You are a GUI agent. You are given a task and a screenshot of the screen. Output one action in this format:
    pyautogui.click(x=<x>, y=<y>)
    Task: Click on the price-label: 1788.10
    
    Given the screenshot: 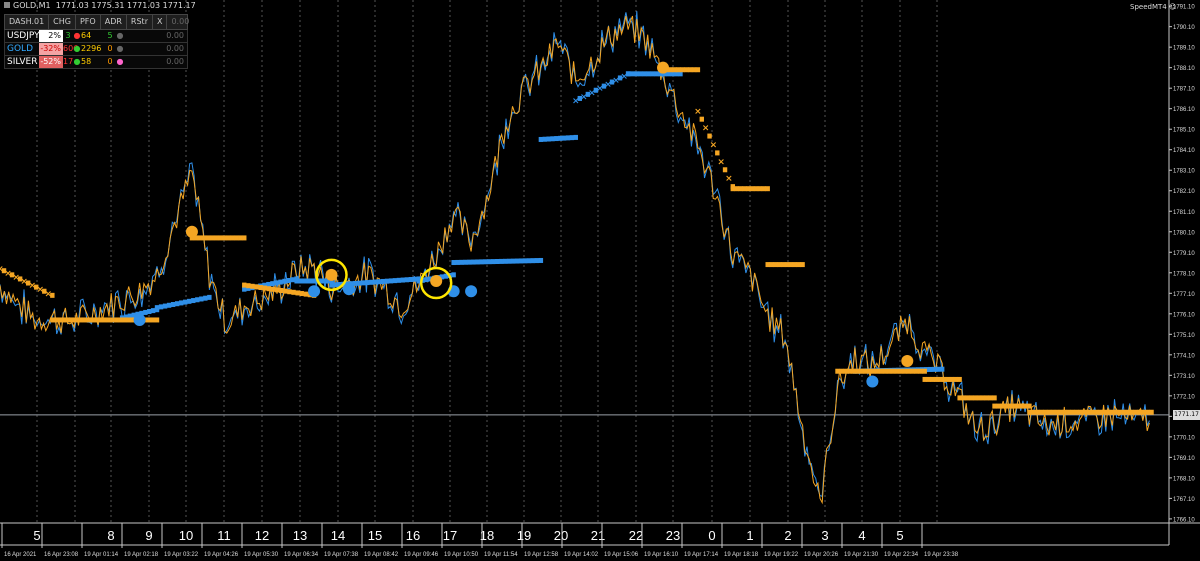 What is the action you would take?
    pyautogui.click(x=1184, y=69)
    